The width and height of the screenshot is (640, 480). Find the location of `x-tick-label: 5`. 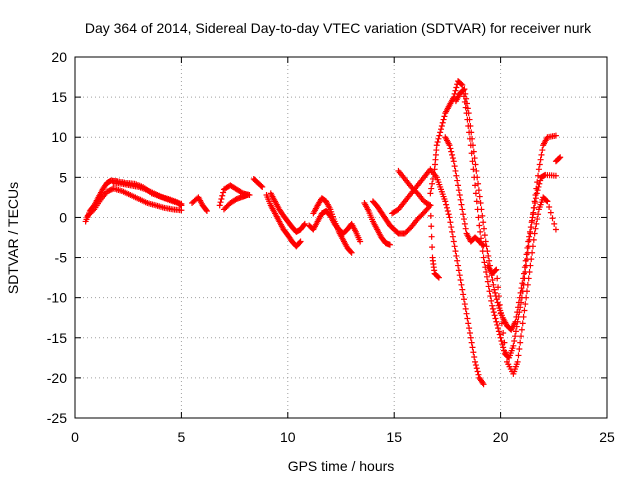

x-tick-label: 5 is located at coordinates (182, 437).